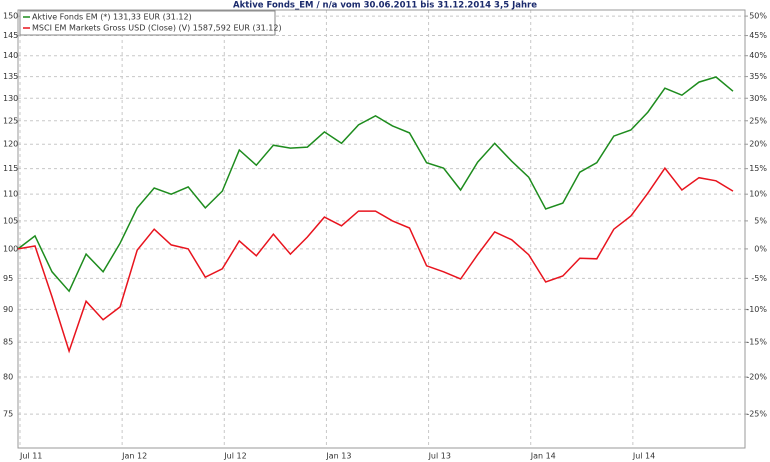 The width and height of the screenshot is (770, 462). I want to click on y2-tick-label: 20%, so click(758, 144).